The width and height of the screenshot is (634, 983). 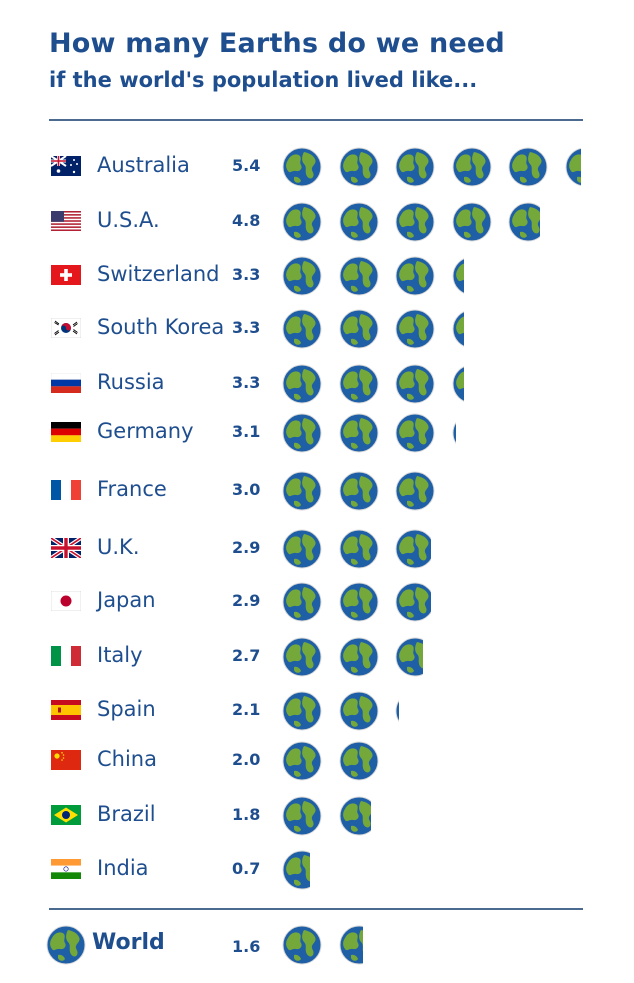 What do you see at coordinates (246, 759) in the screenshot?
I see `value-label: 2.0` at bounding box center [246, 759].